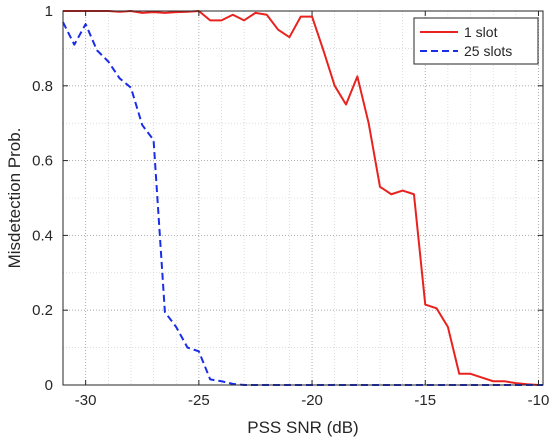  Describe the element at coordinates (425, 400) in the screenshot. I see `x-tick-label: -15` at that location.